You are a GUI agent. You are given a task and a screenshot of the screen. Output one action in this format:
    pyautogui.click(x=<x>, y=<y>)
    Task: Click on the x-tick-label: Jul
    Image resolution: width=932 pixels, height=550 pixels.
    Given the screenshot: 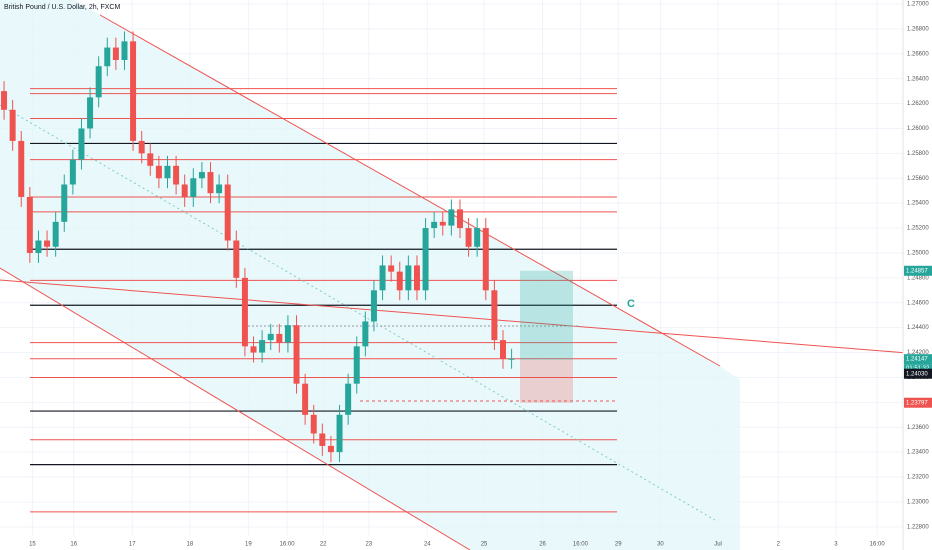 What is the action you would take?
    pyautogui.click(x=718, y=545)
    